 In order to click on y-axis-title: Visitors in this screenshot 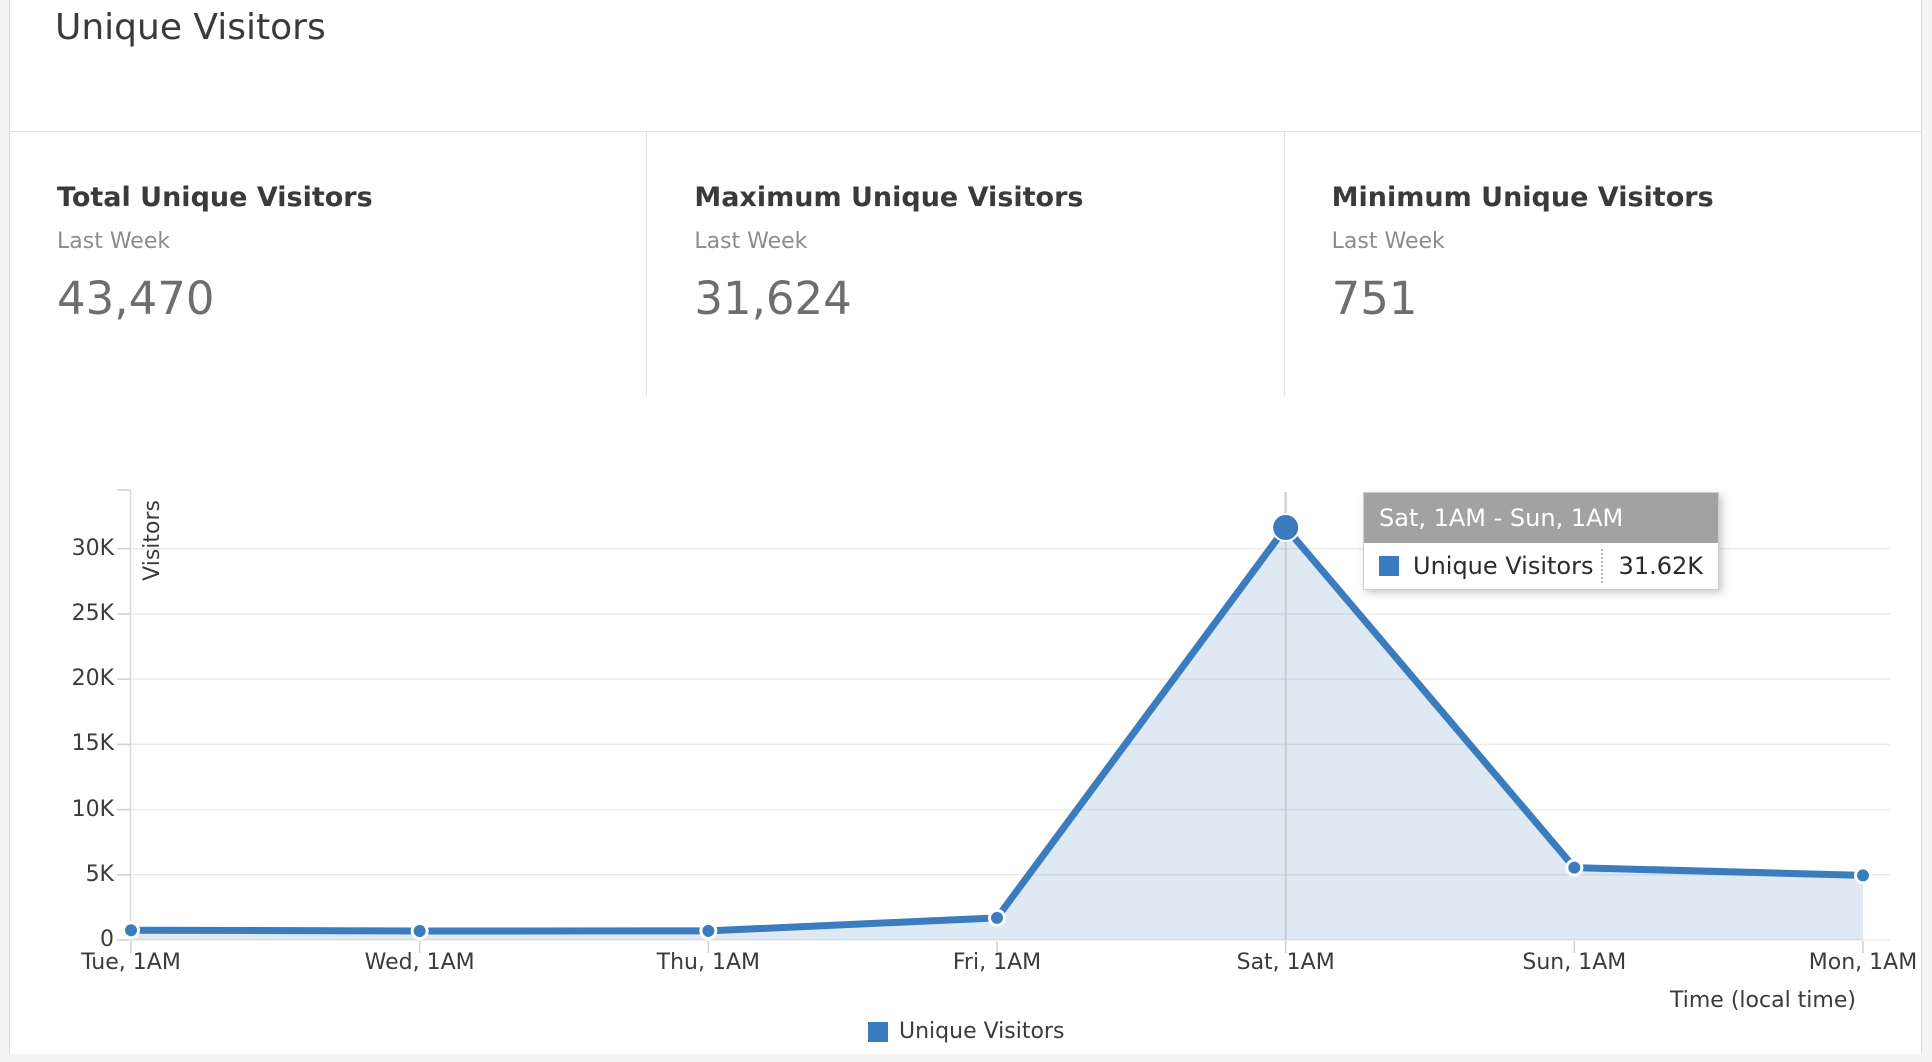, I will do `click(152, 540)`.